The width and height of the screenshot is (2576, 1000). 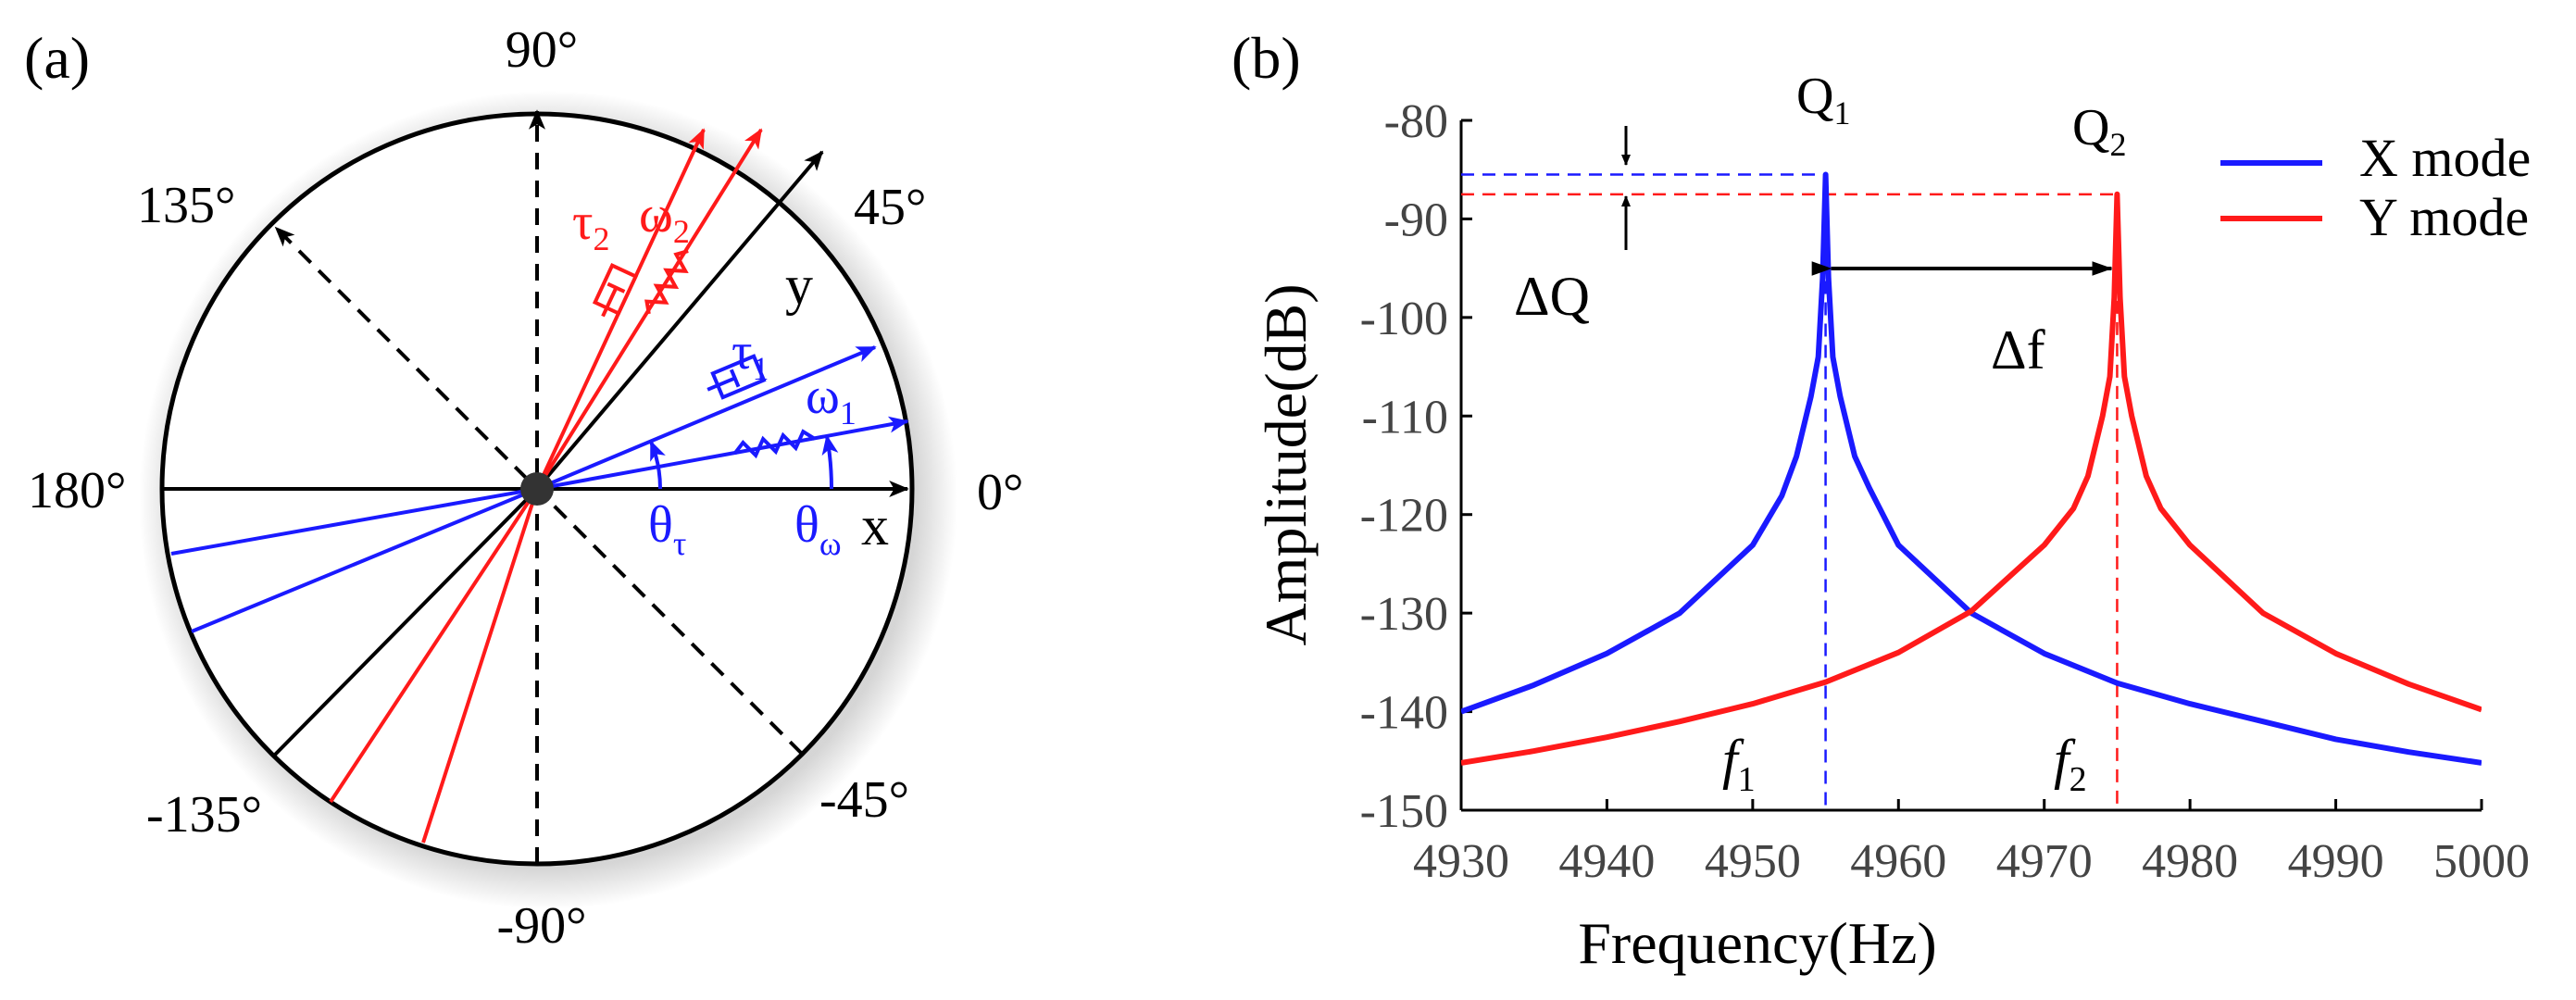 What do you see at coordinates (799, 286) in the screenshot?
I see `y-axis-name: y` at bounding box center [799, 286].